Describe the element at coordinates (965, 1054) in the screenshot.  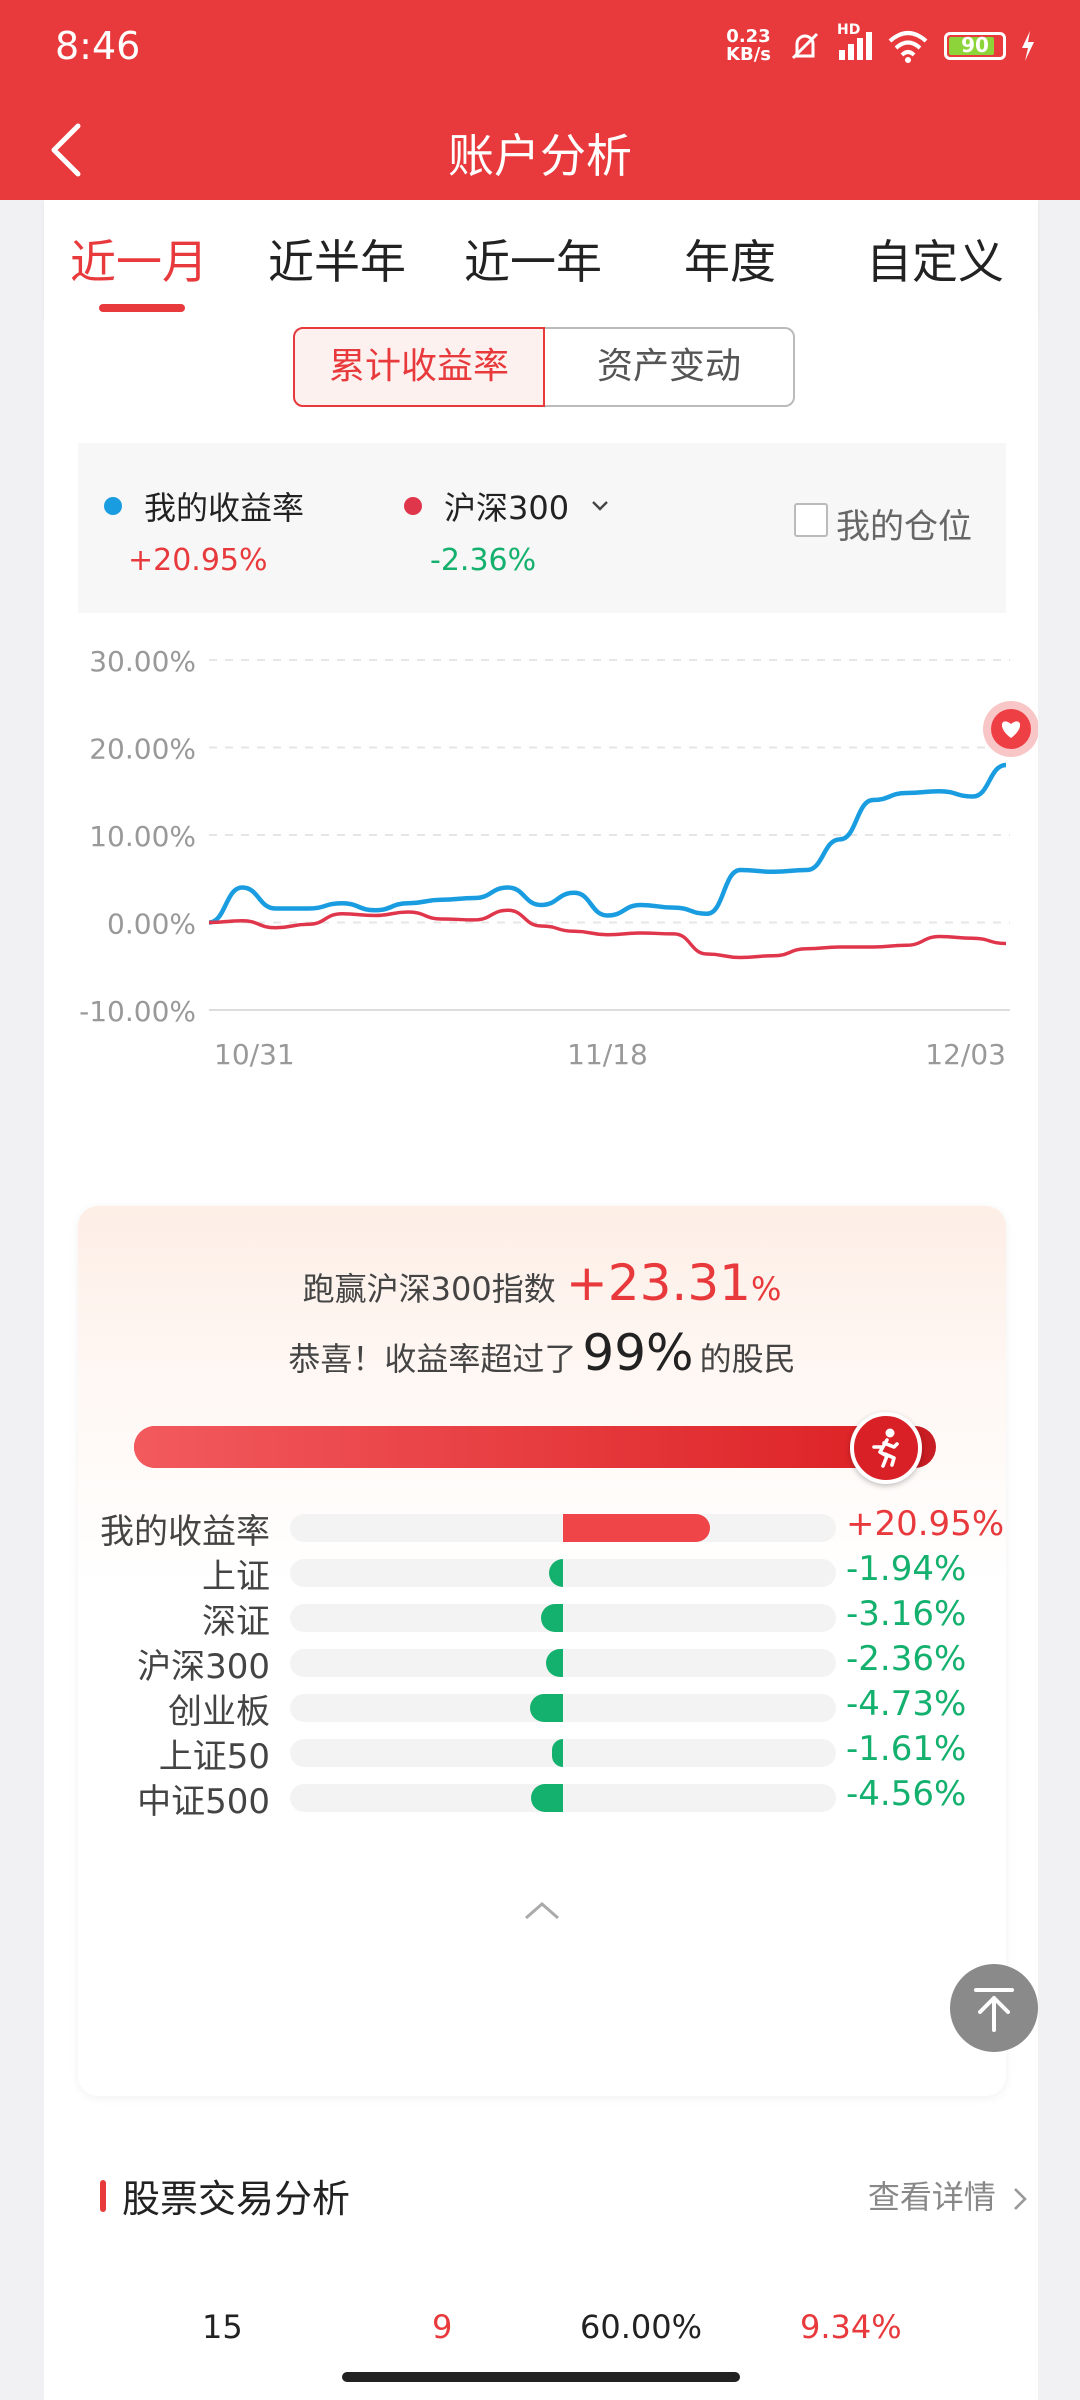
I see `x-tick-label: 12/03` at that location.